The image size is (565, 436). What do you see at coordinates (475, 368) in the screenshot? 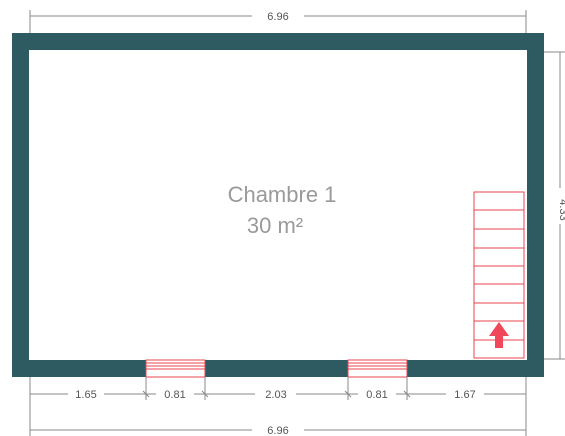
I see `wall-bottom-right` at bounding box center [475, 368].